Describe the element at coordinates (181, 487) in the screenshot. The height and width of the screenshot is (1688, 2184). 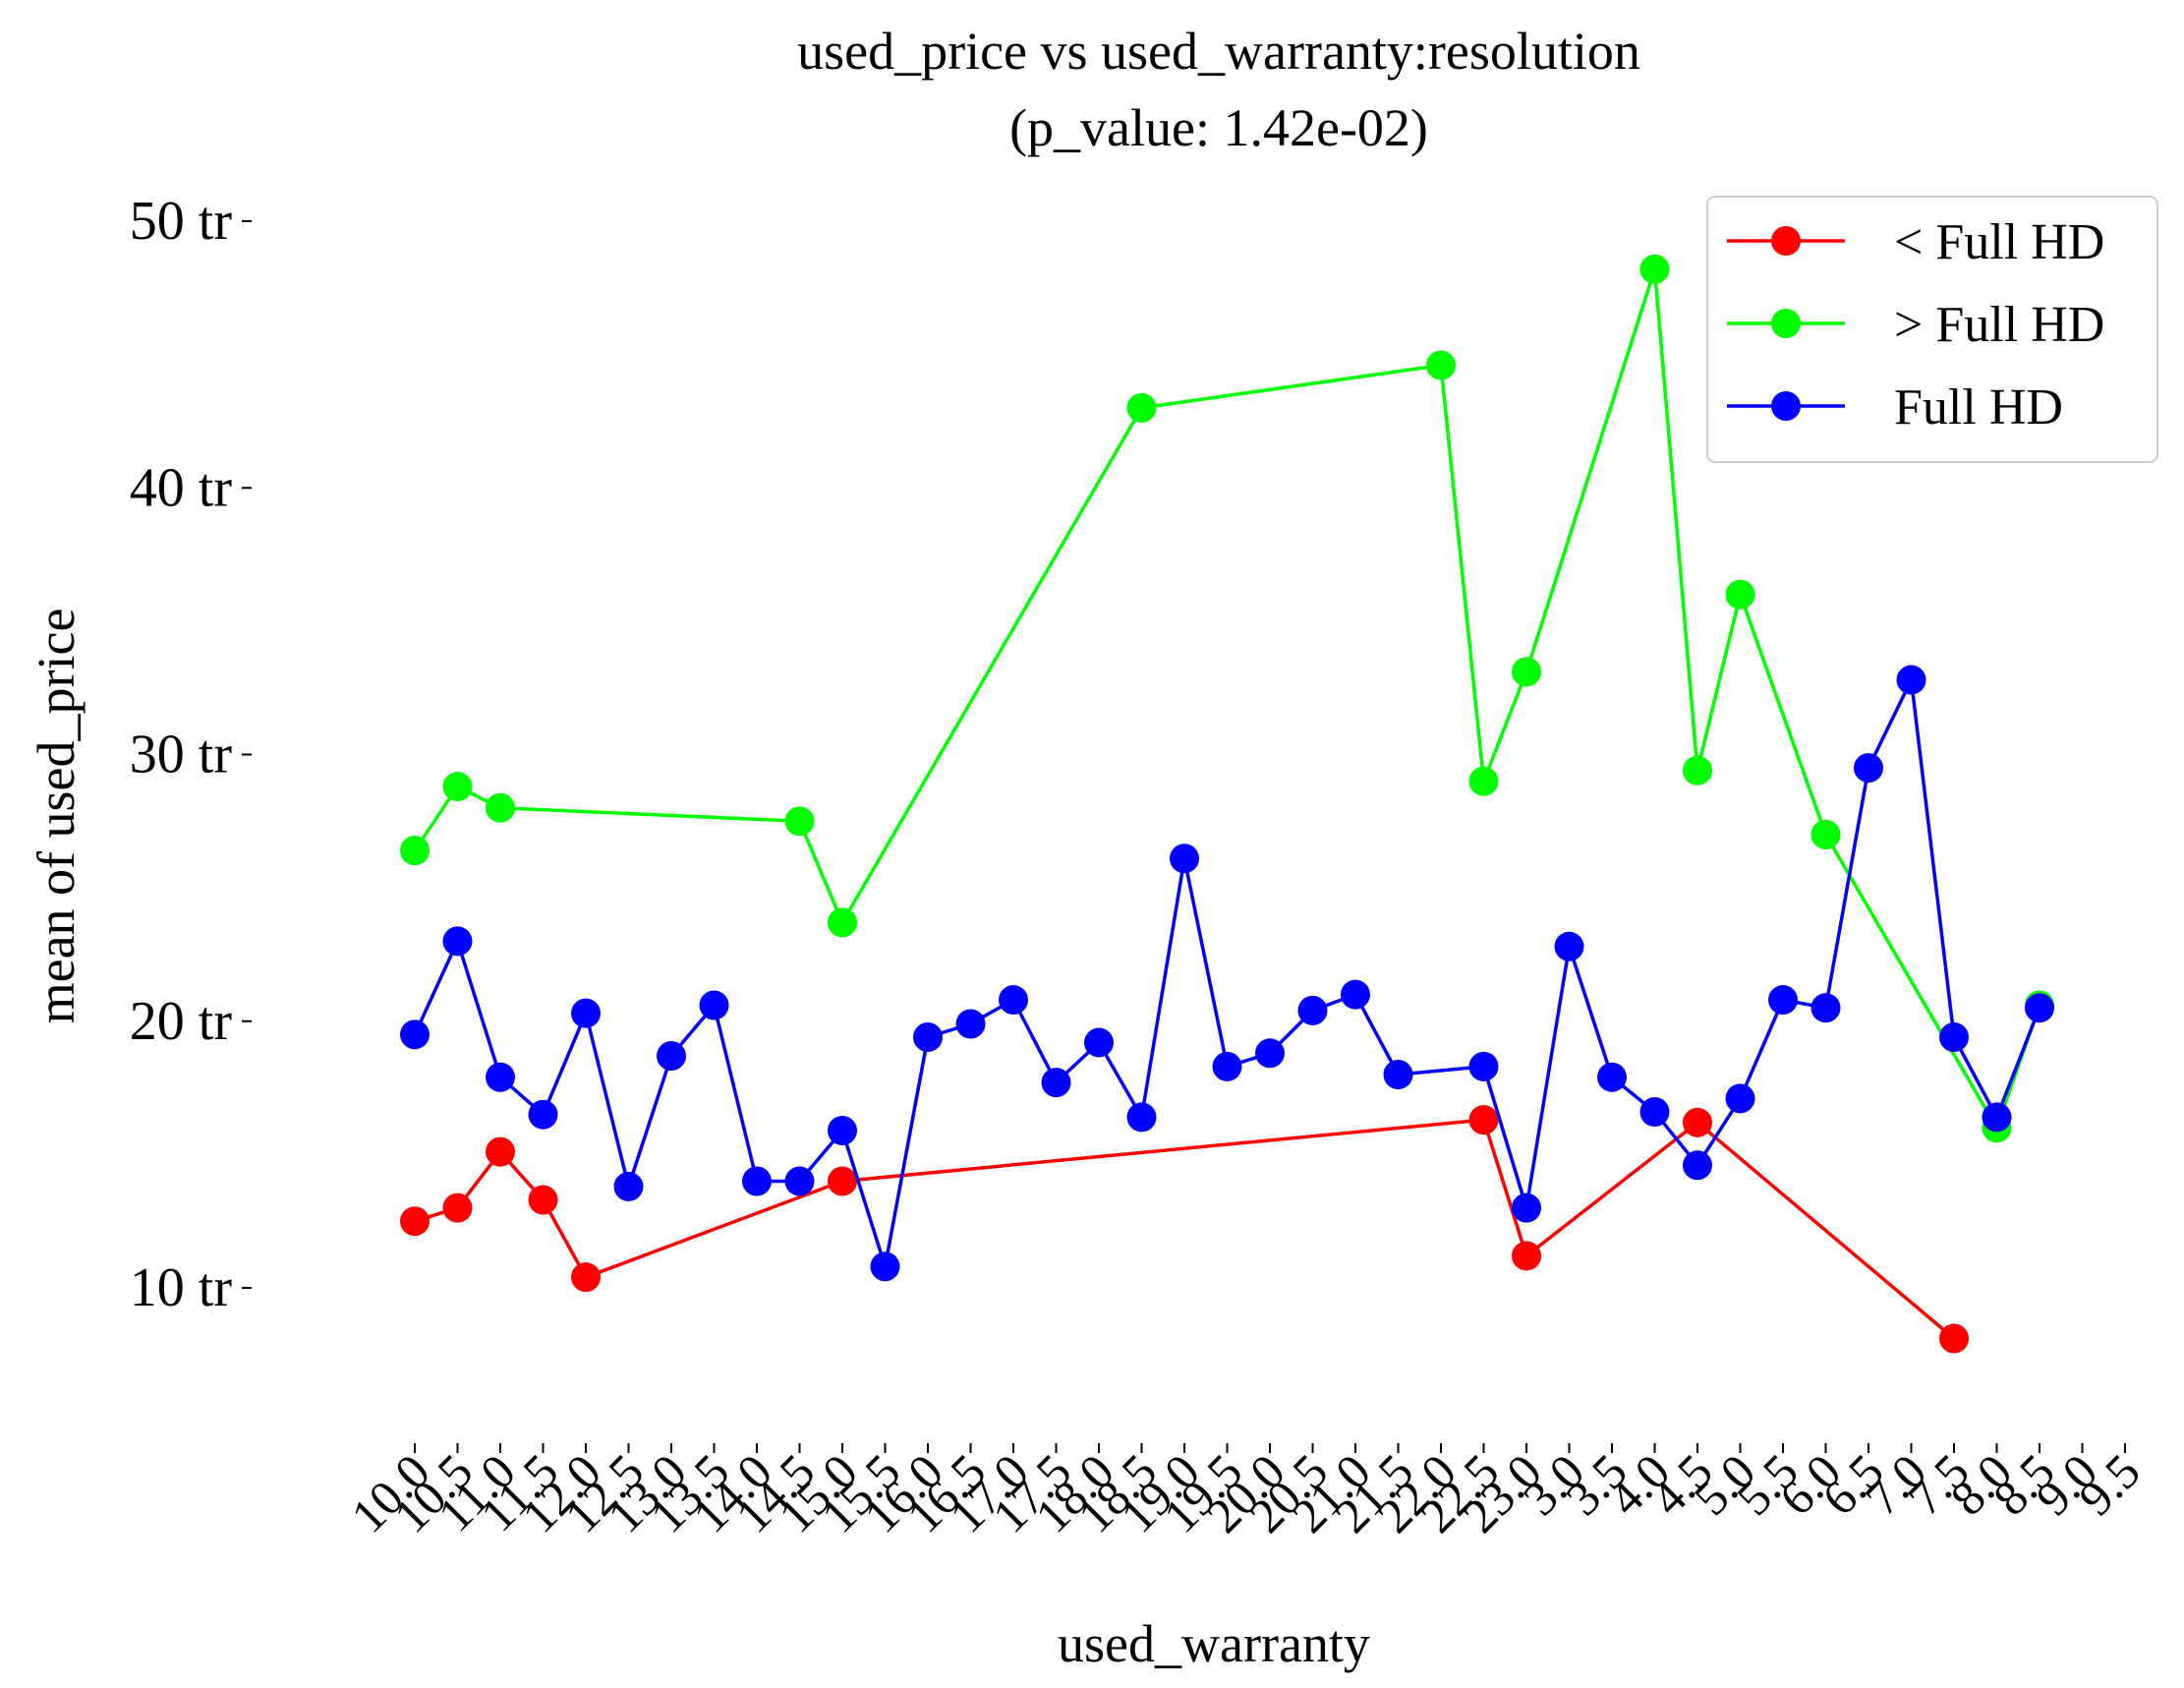
I see `y-tick-label: 40 tr` at that location.